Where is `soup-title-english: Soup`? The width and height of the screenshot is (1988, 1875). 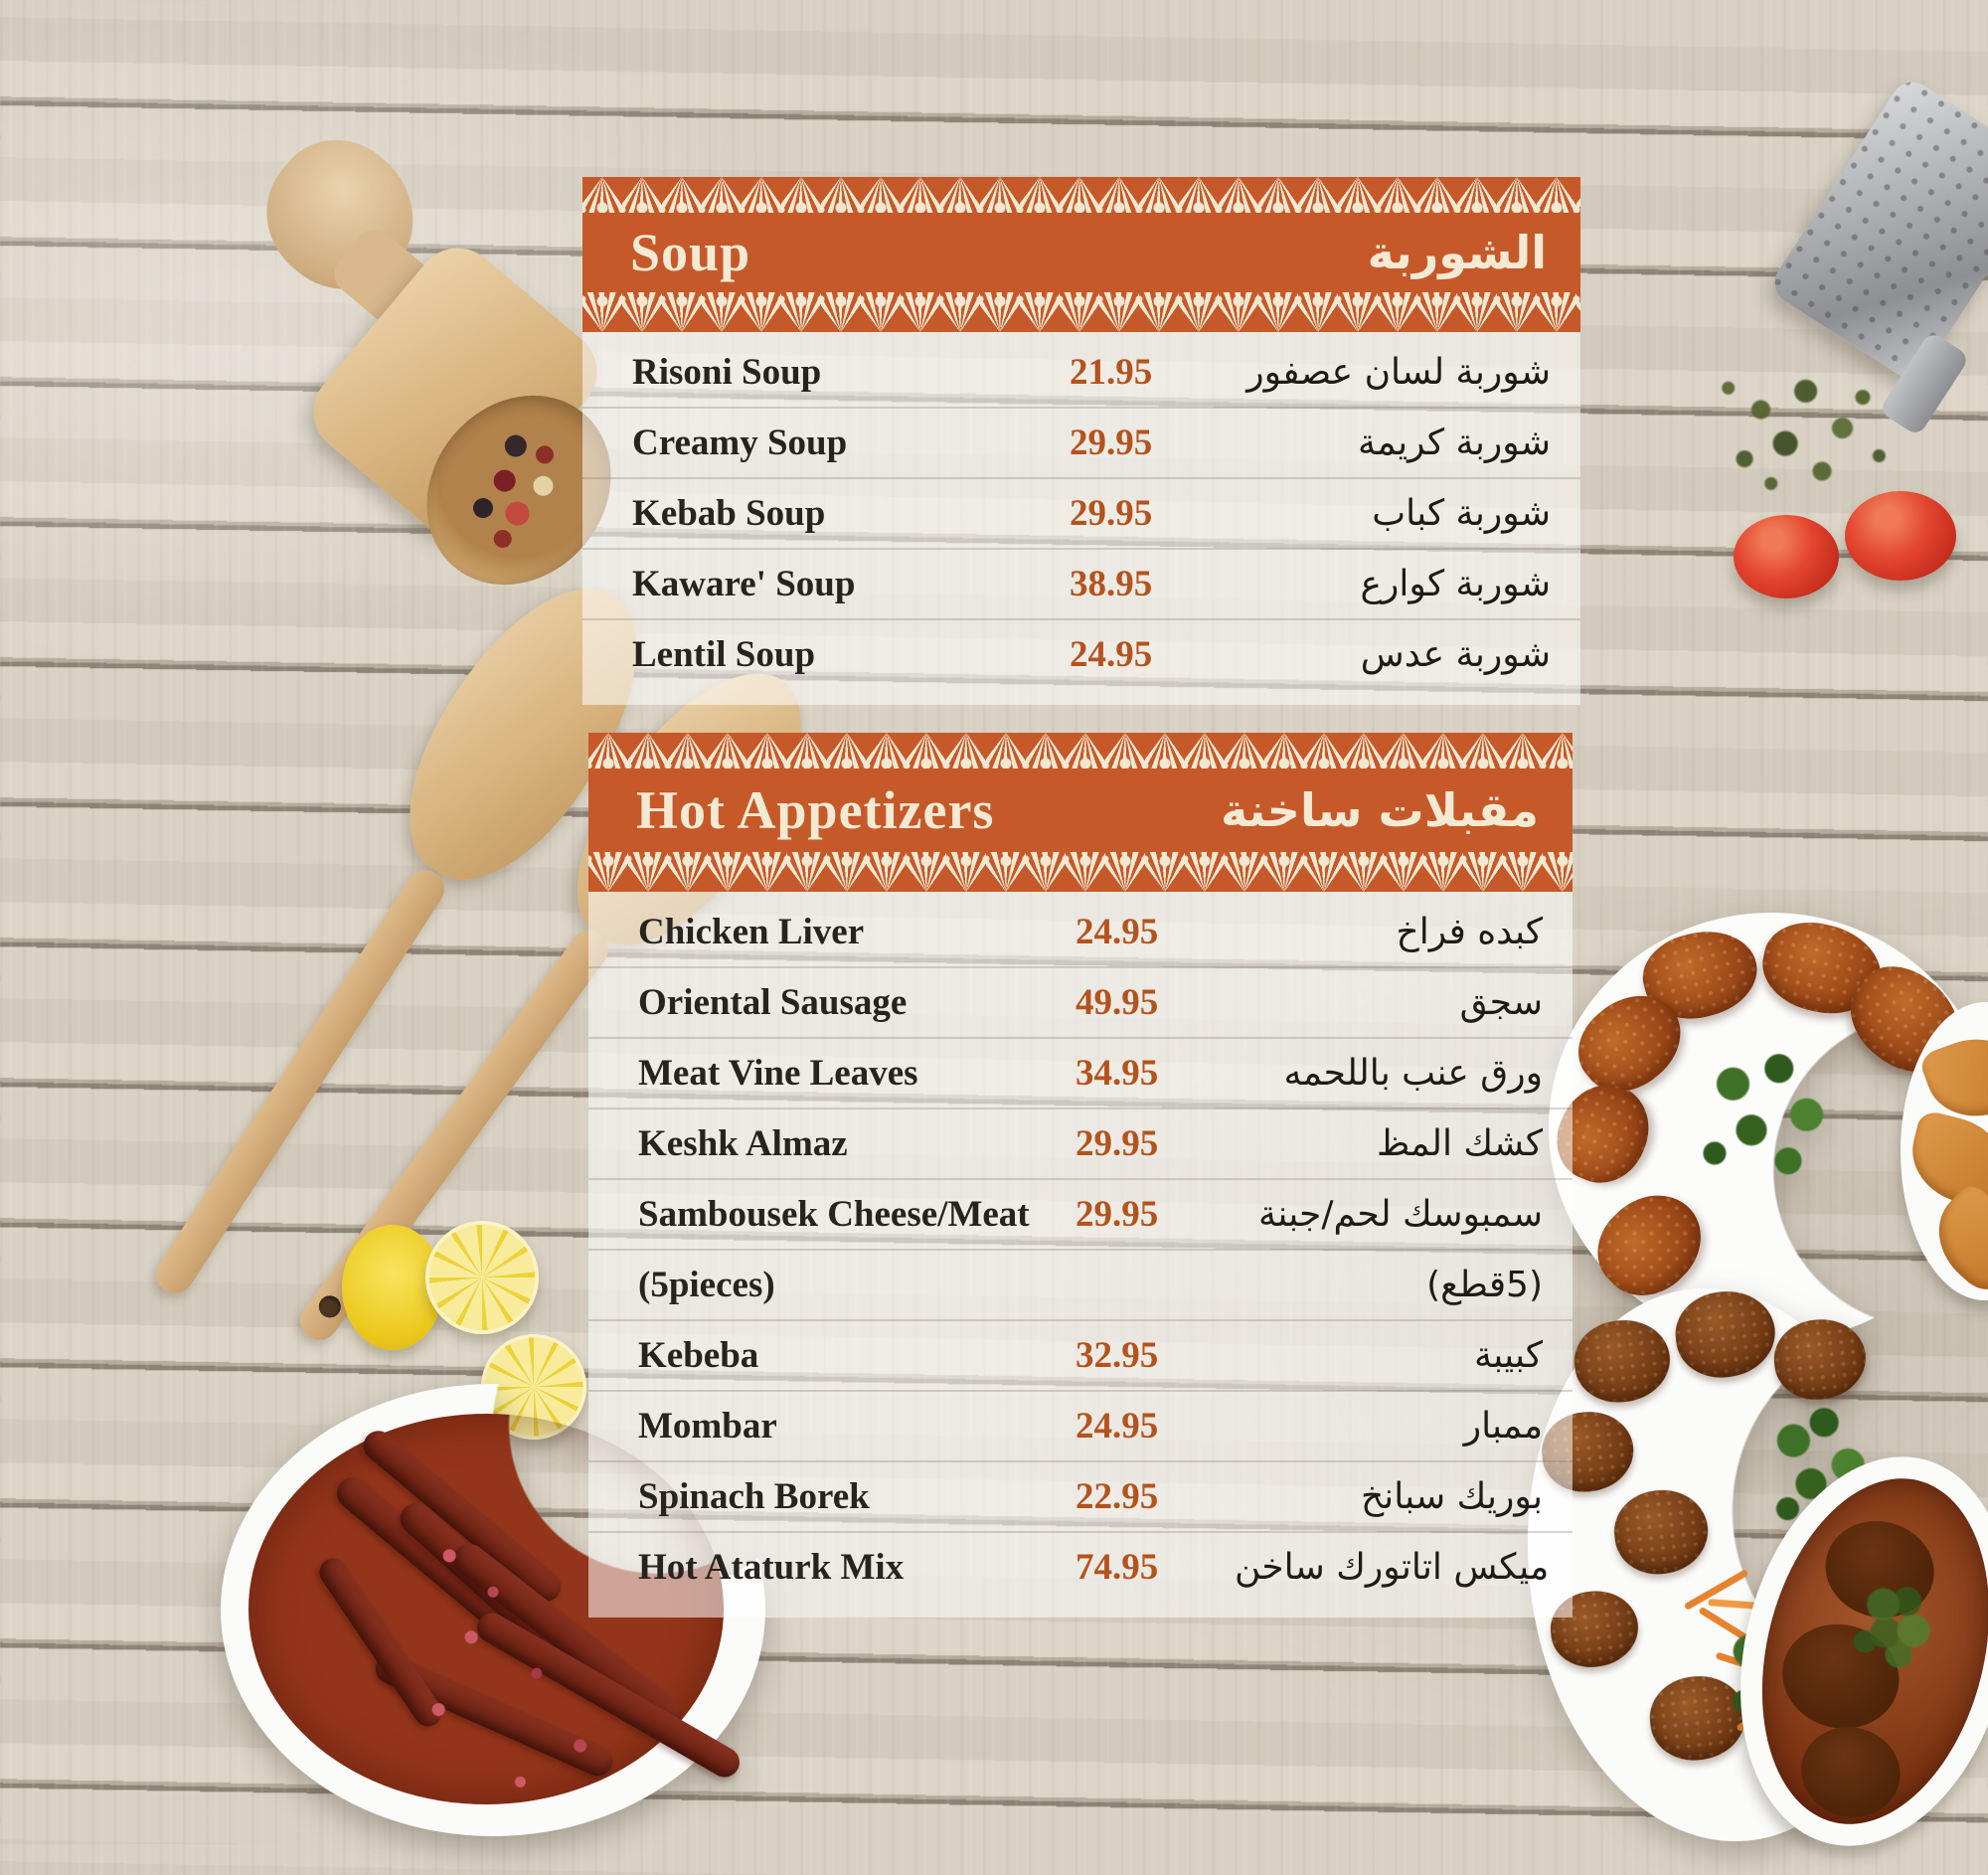
soup-title-english: Soup is located at coordinates (690, 252).